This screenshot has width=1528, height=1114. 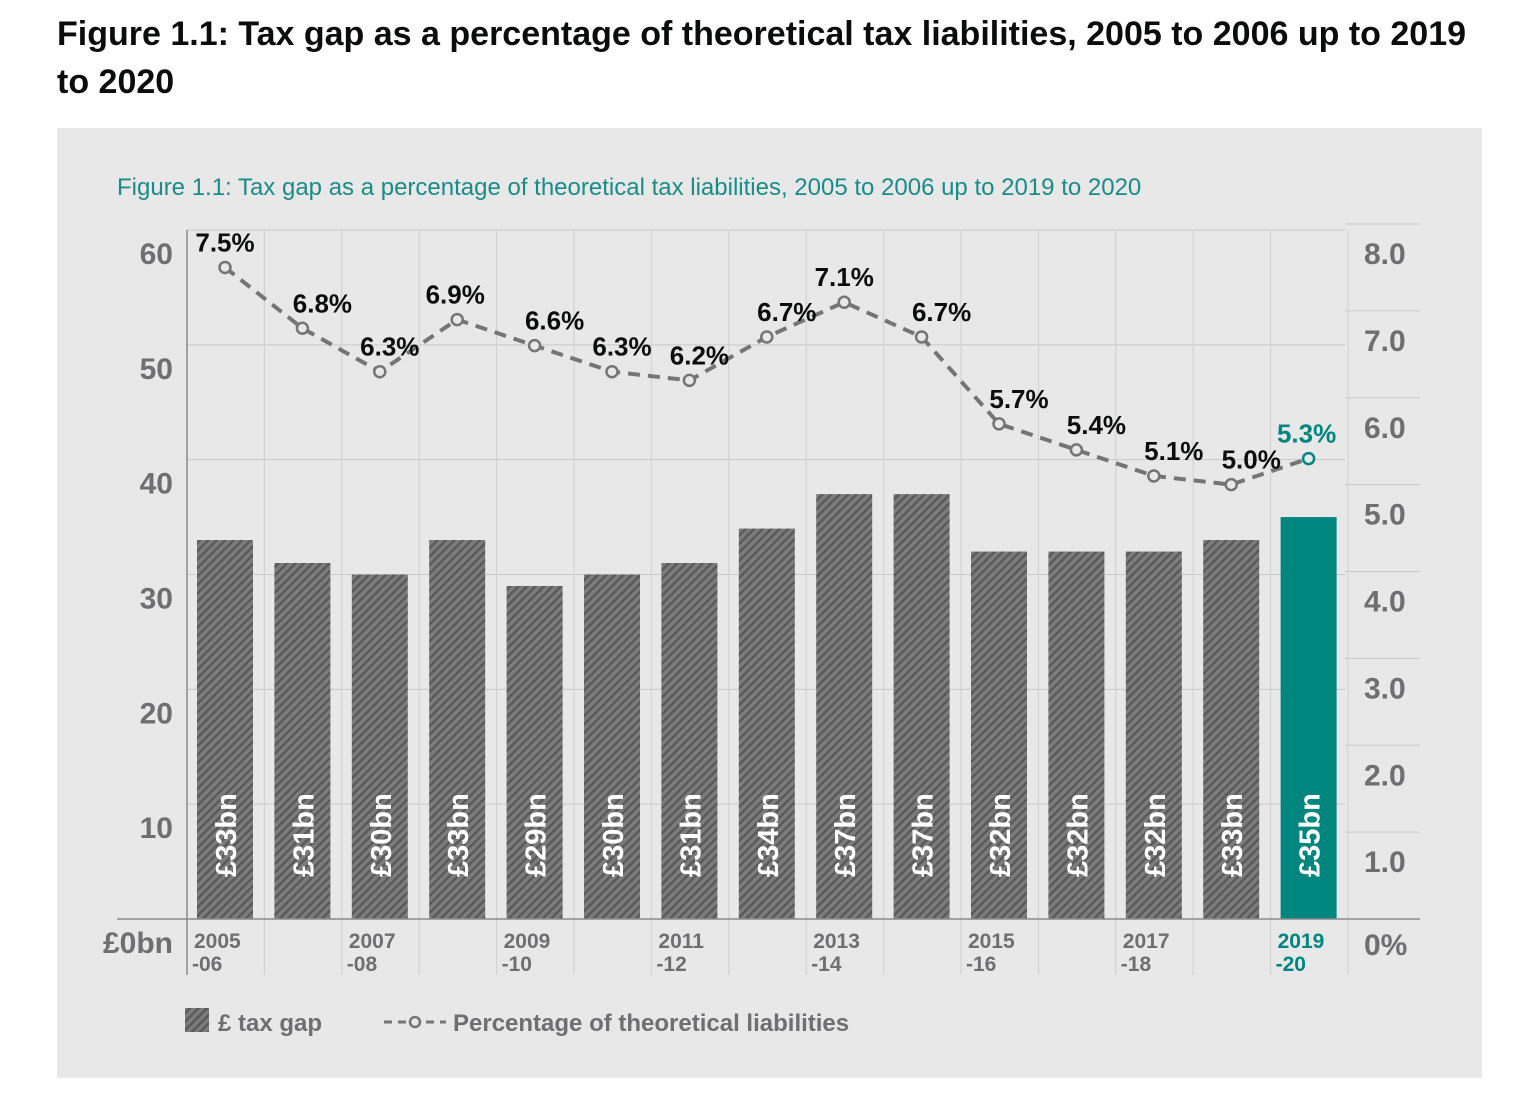 What do you see at coordinates (554, 321) in the screenshot?
I see `point-label: 6.6%` at bounding box center [554, 321].